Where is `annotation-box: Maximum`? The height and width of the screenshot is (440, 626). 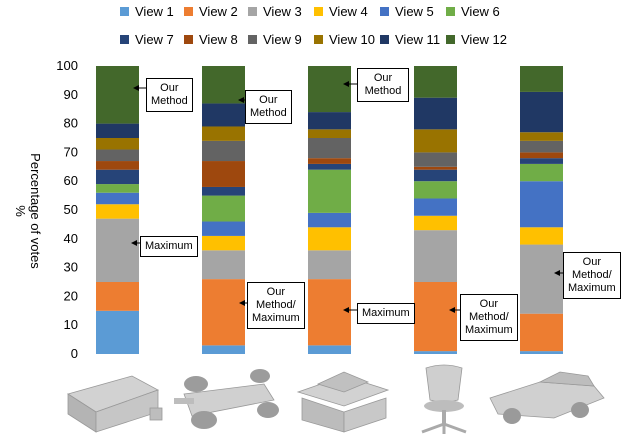
annotation-box: Maximum is located at coordinates (386, 313).